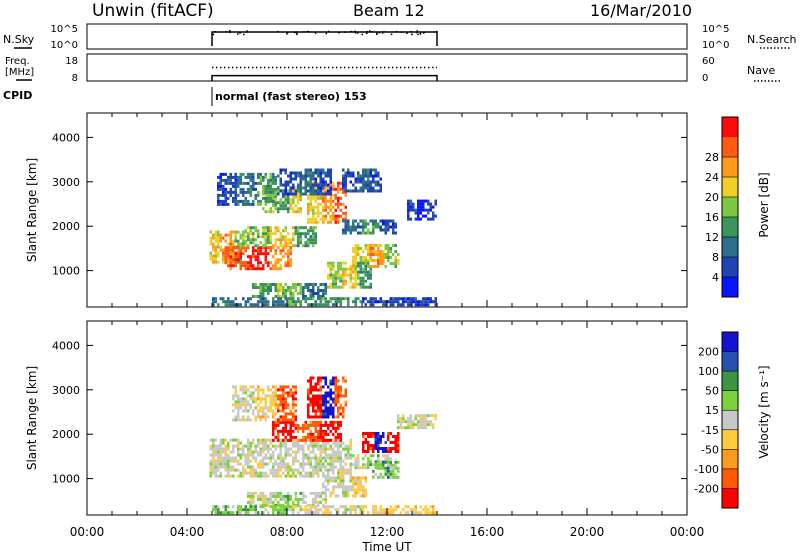  I want to click on freq-left-tick-top: 18, so click(71, 61).